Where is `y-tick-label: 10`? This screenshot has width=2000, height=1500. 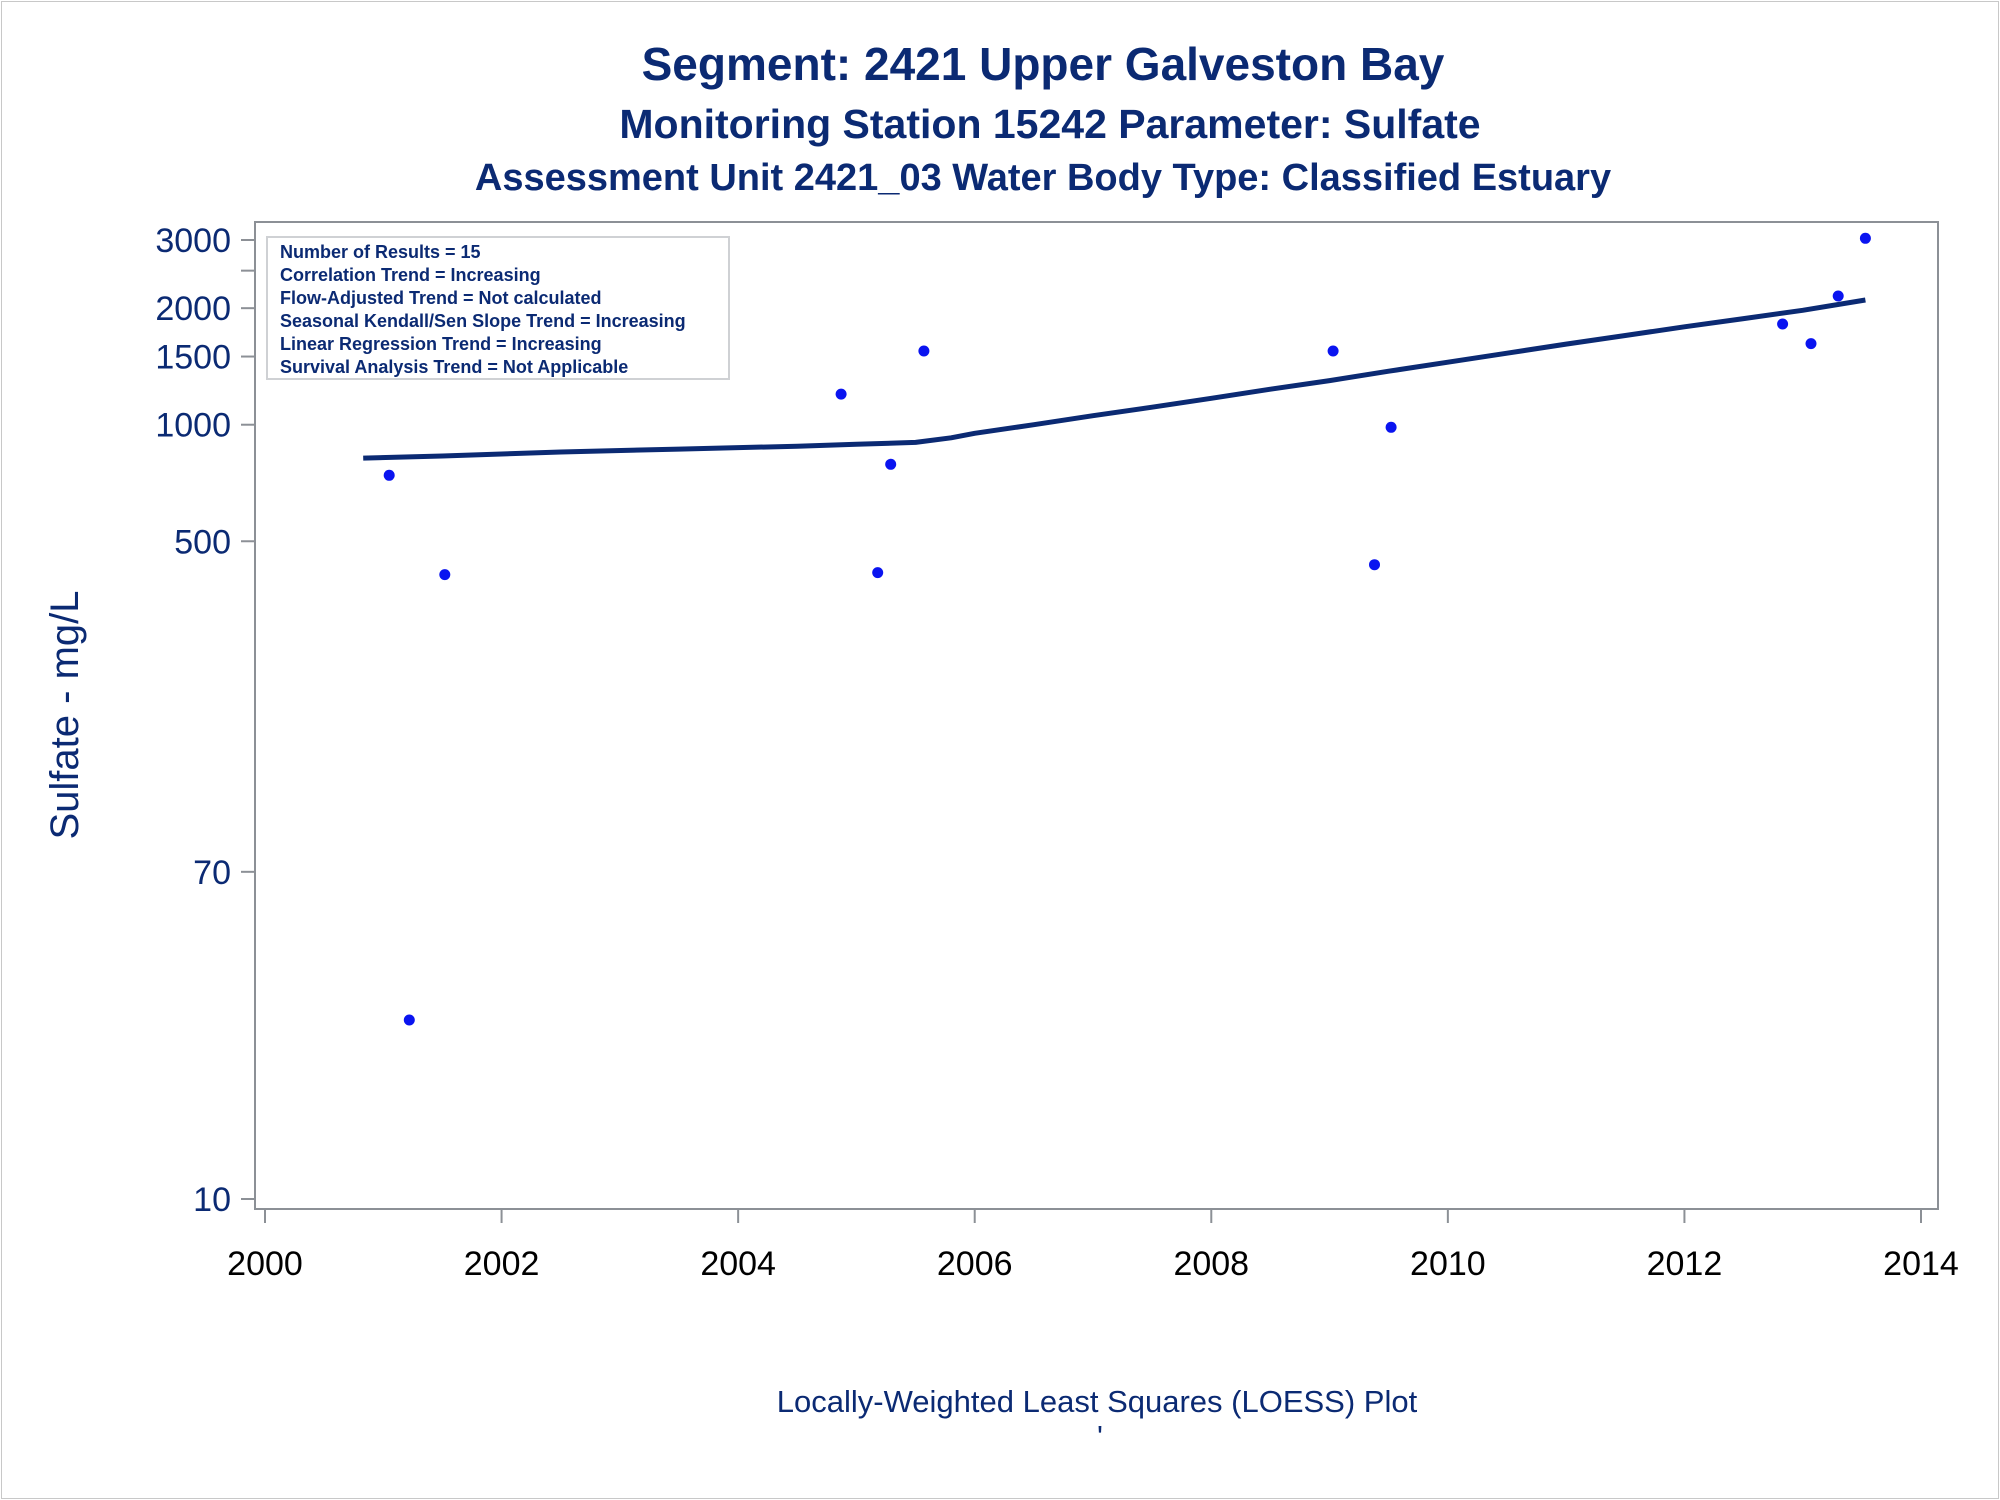 y-tick-label: 10 is located at coordinates (212, 1200).